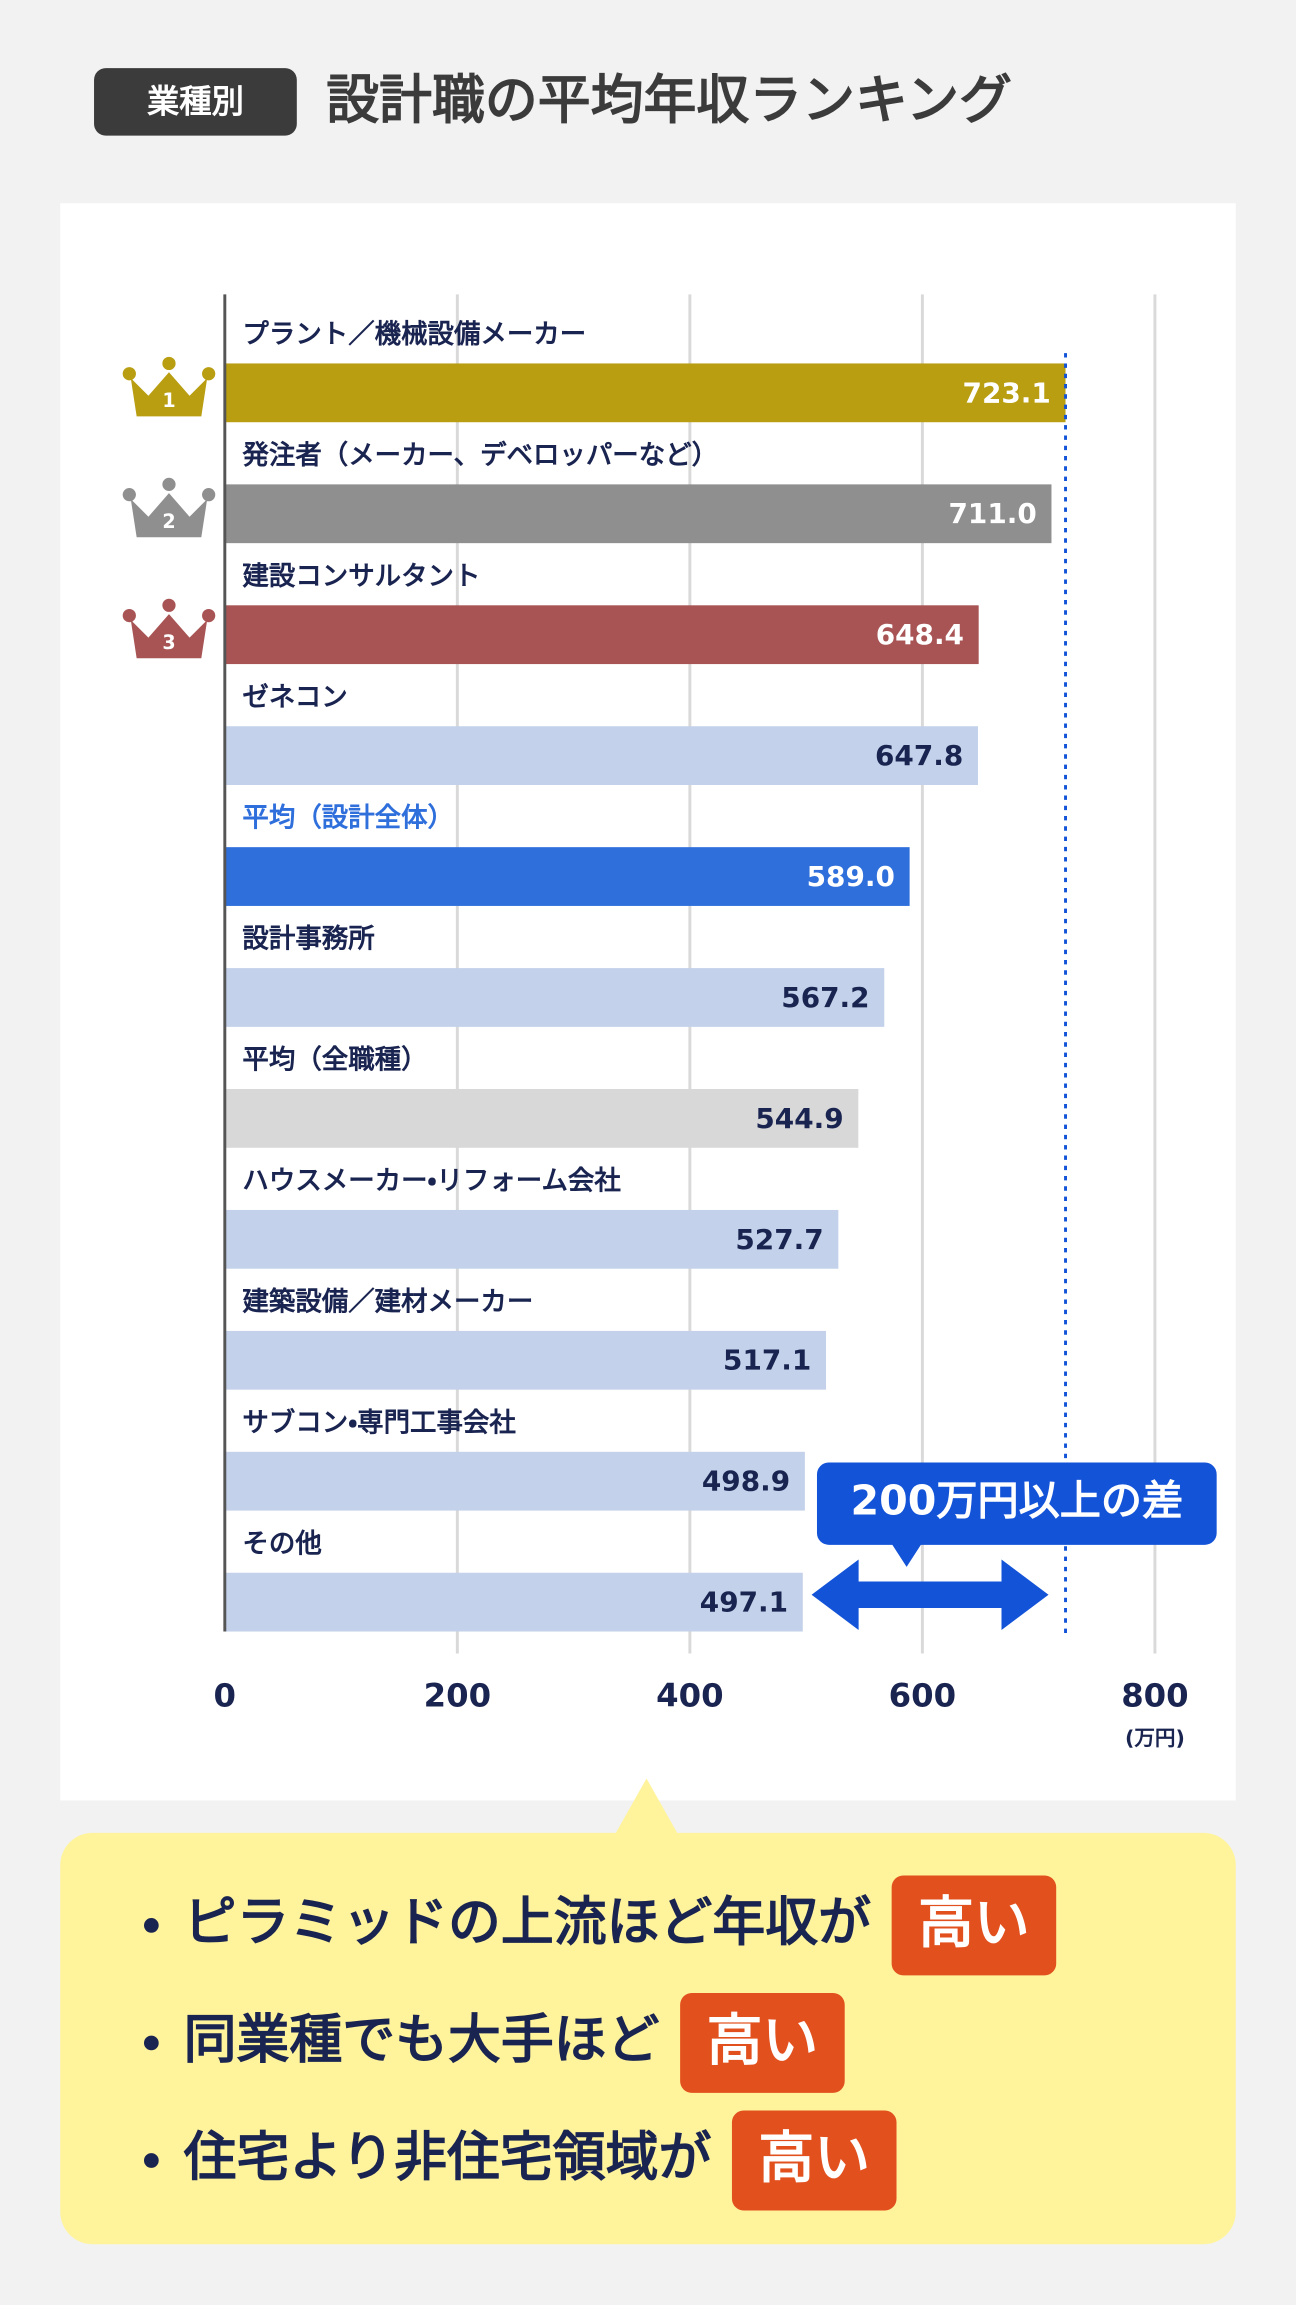 Image resolution: width=1296 pixels, height=2305 pixels. I want to click on note-text: 住宅より非住宅領域が, so click(447, 2157).